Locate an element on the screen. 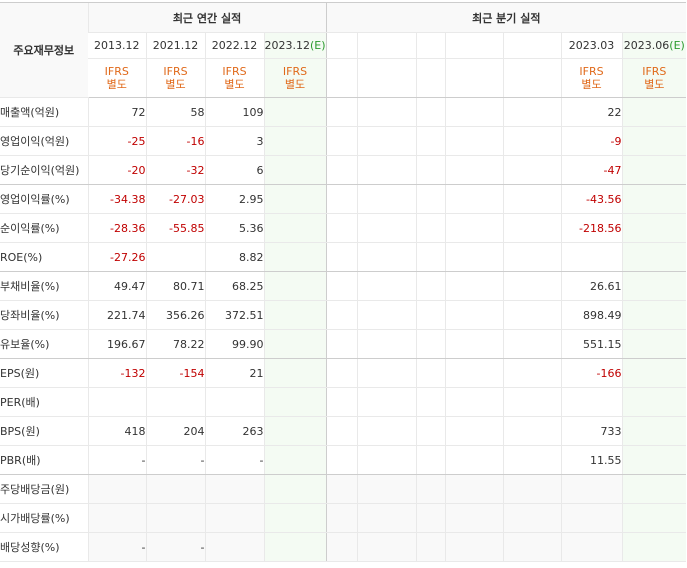  annual-cell: 80.71 is located at coordinates (175, 286).